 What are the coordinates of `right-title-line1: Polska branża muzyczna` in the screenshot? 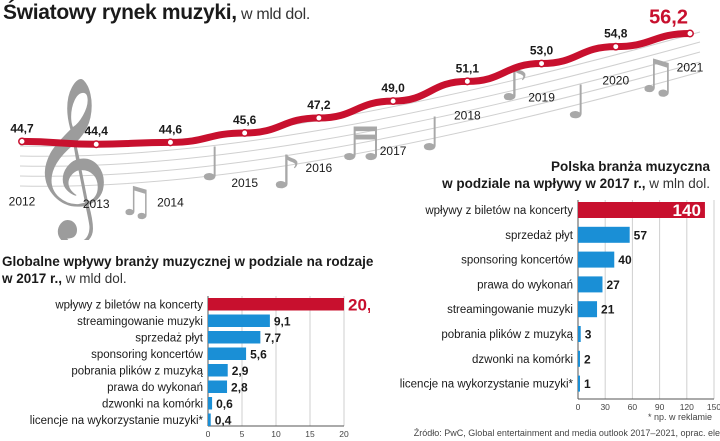 It's located at (630, 166).